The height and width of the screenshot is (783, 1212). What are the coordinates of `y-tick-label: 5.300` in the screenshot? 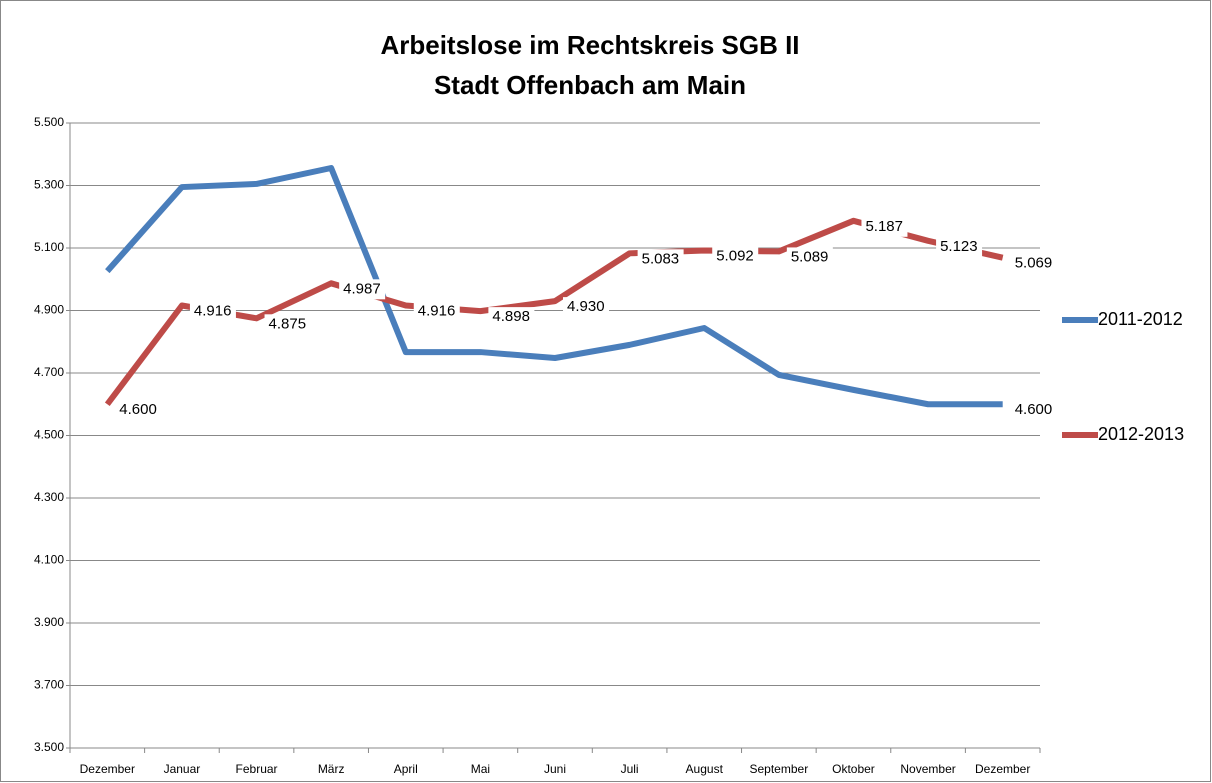 It's located at (49, 185).